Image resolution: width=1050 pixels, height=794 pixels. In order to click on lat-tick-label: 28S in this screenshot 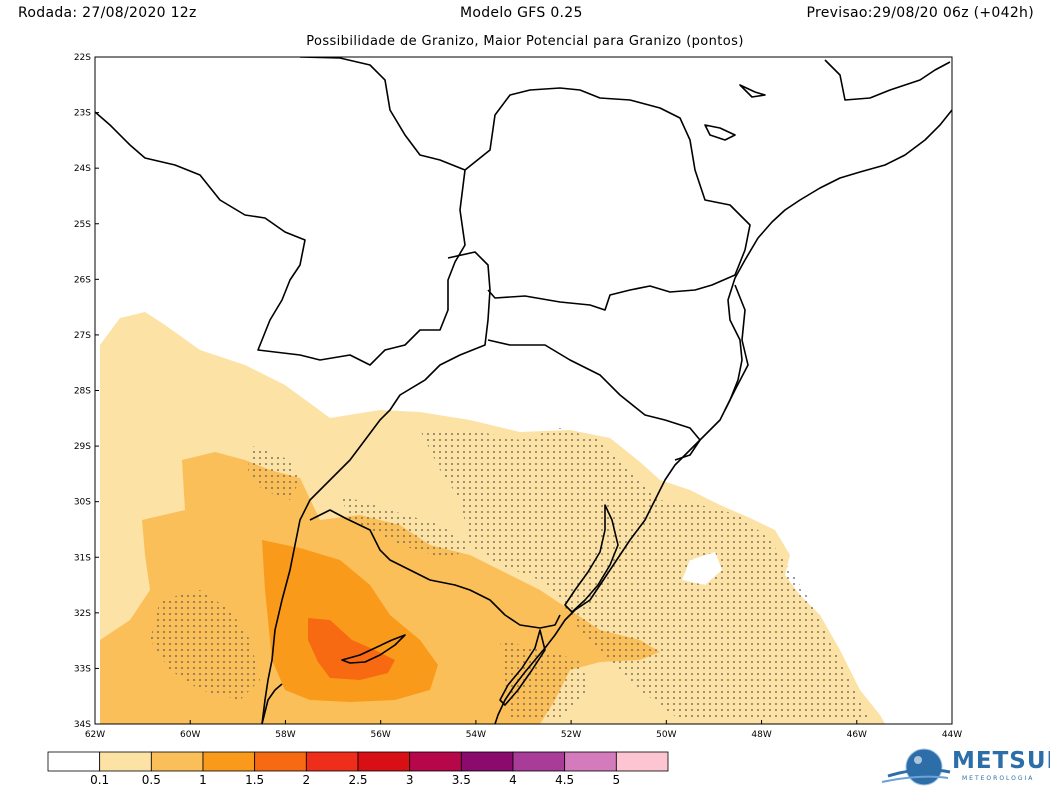, I will do `click(82, 392)`.